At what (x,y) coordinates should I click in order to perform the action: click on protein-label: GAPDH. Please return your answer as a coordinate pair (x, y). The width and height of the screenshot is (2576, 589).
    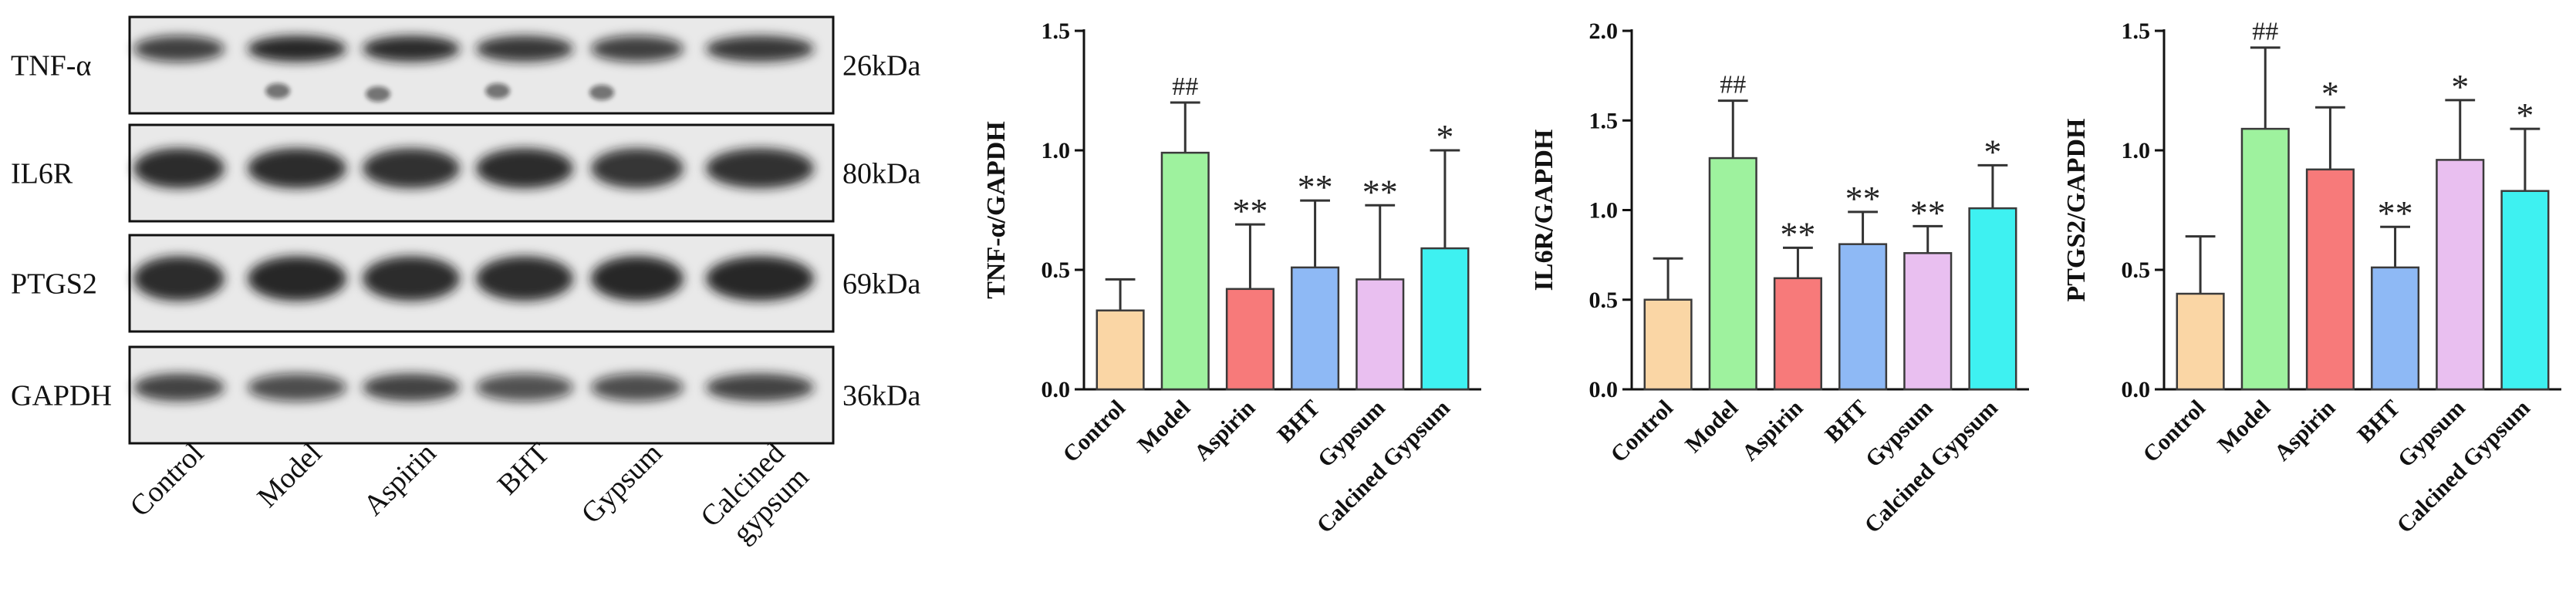
    Looking at the image, I should click on (62, 396).